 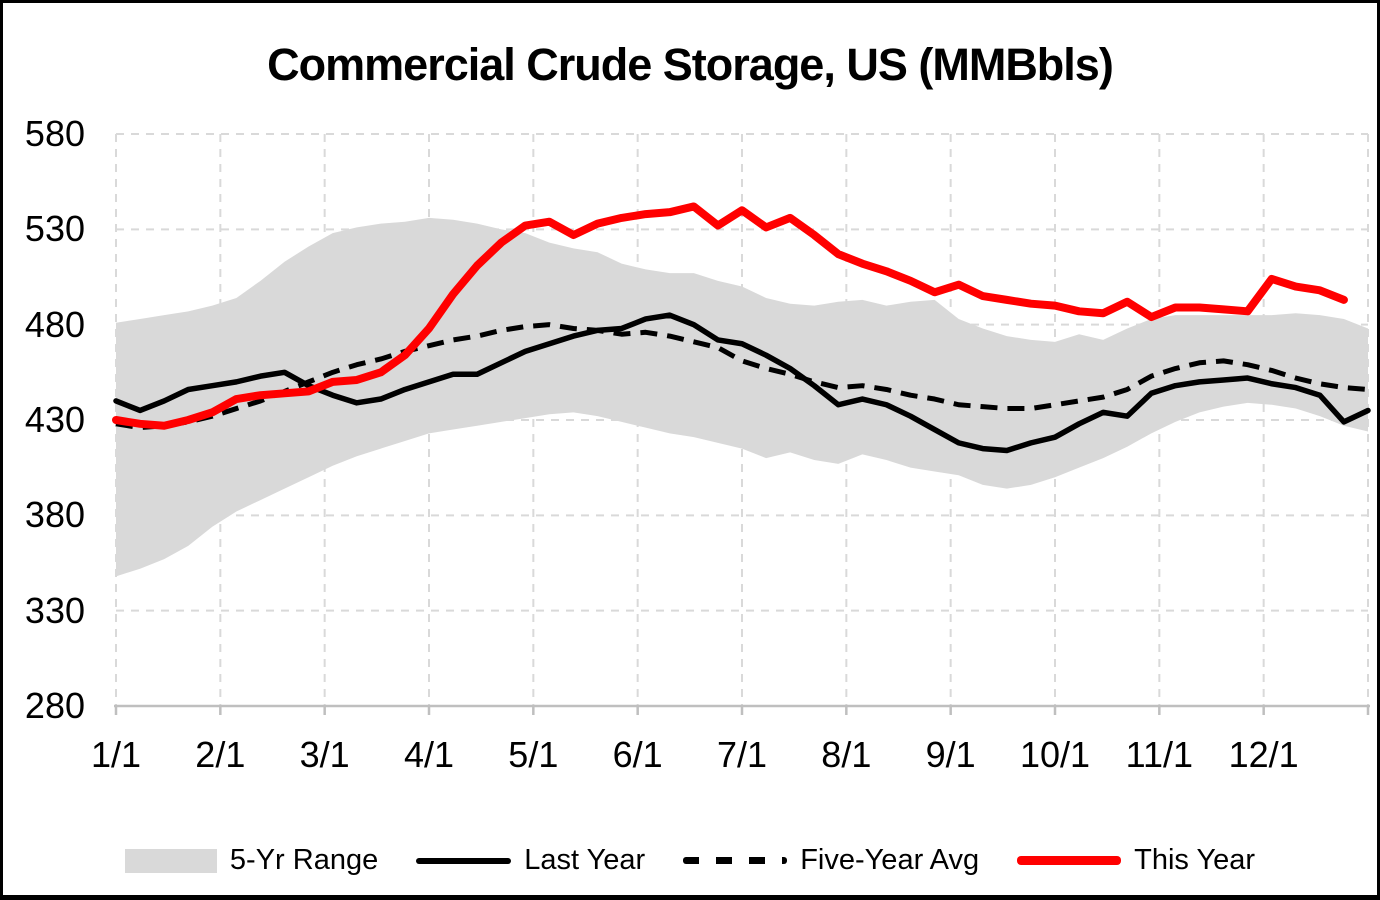 I want to click on y-axis-tick-label: 480, so click(x=54, y=324).